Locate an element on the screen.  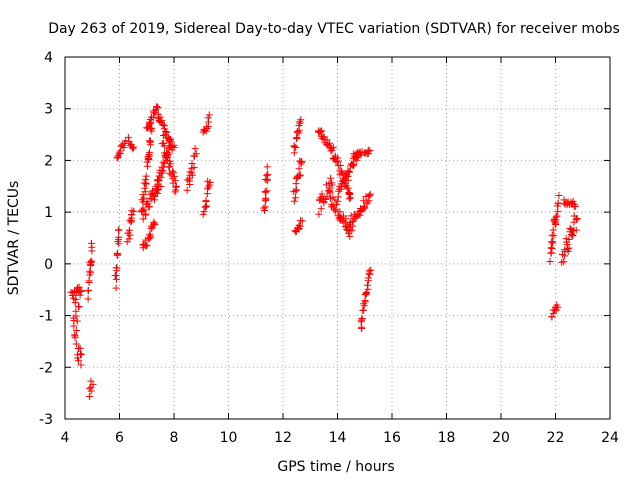
y-tick-label: -2 is located at coordinates (46, 368).